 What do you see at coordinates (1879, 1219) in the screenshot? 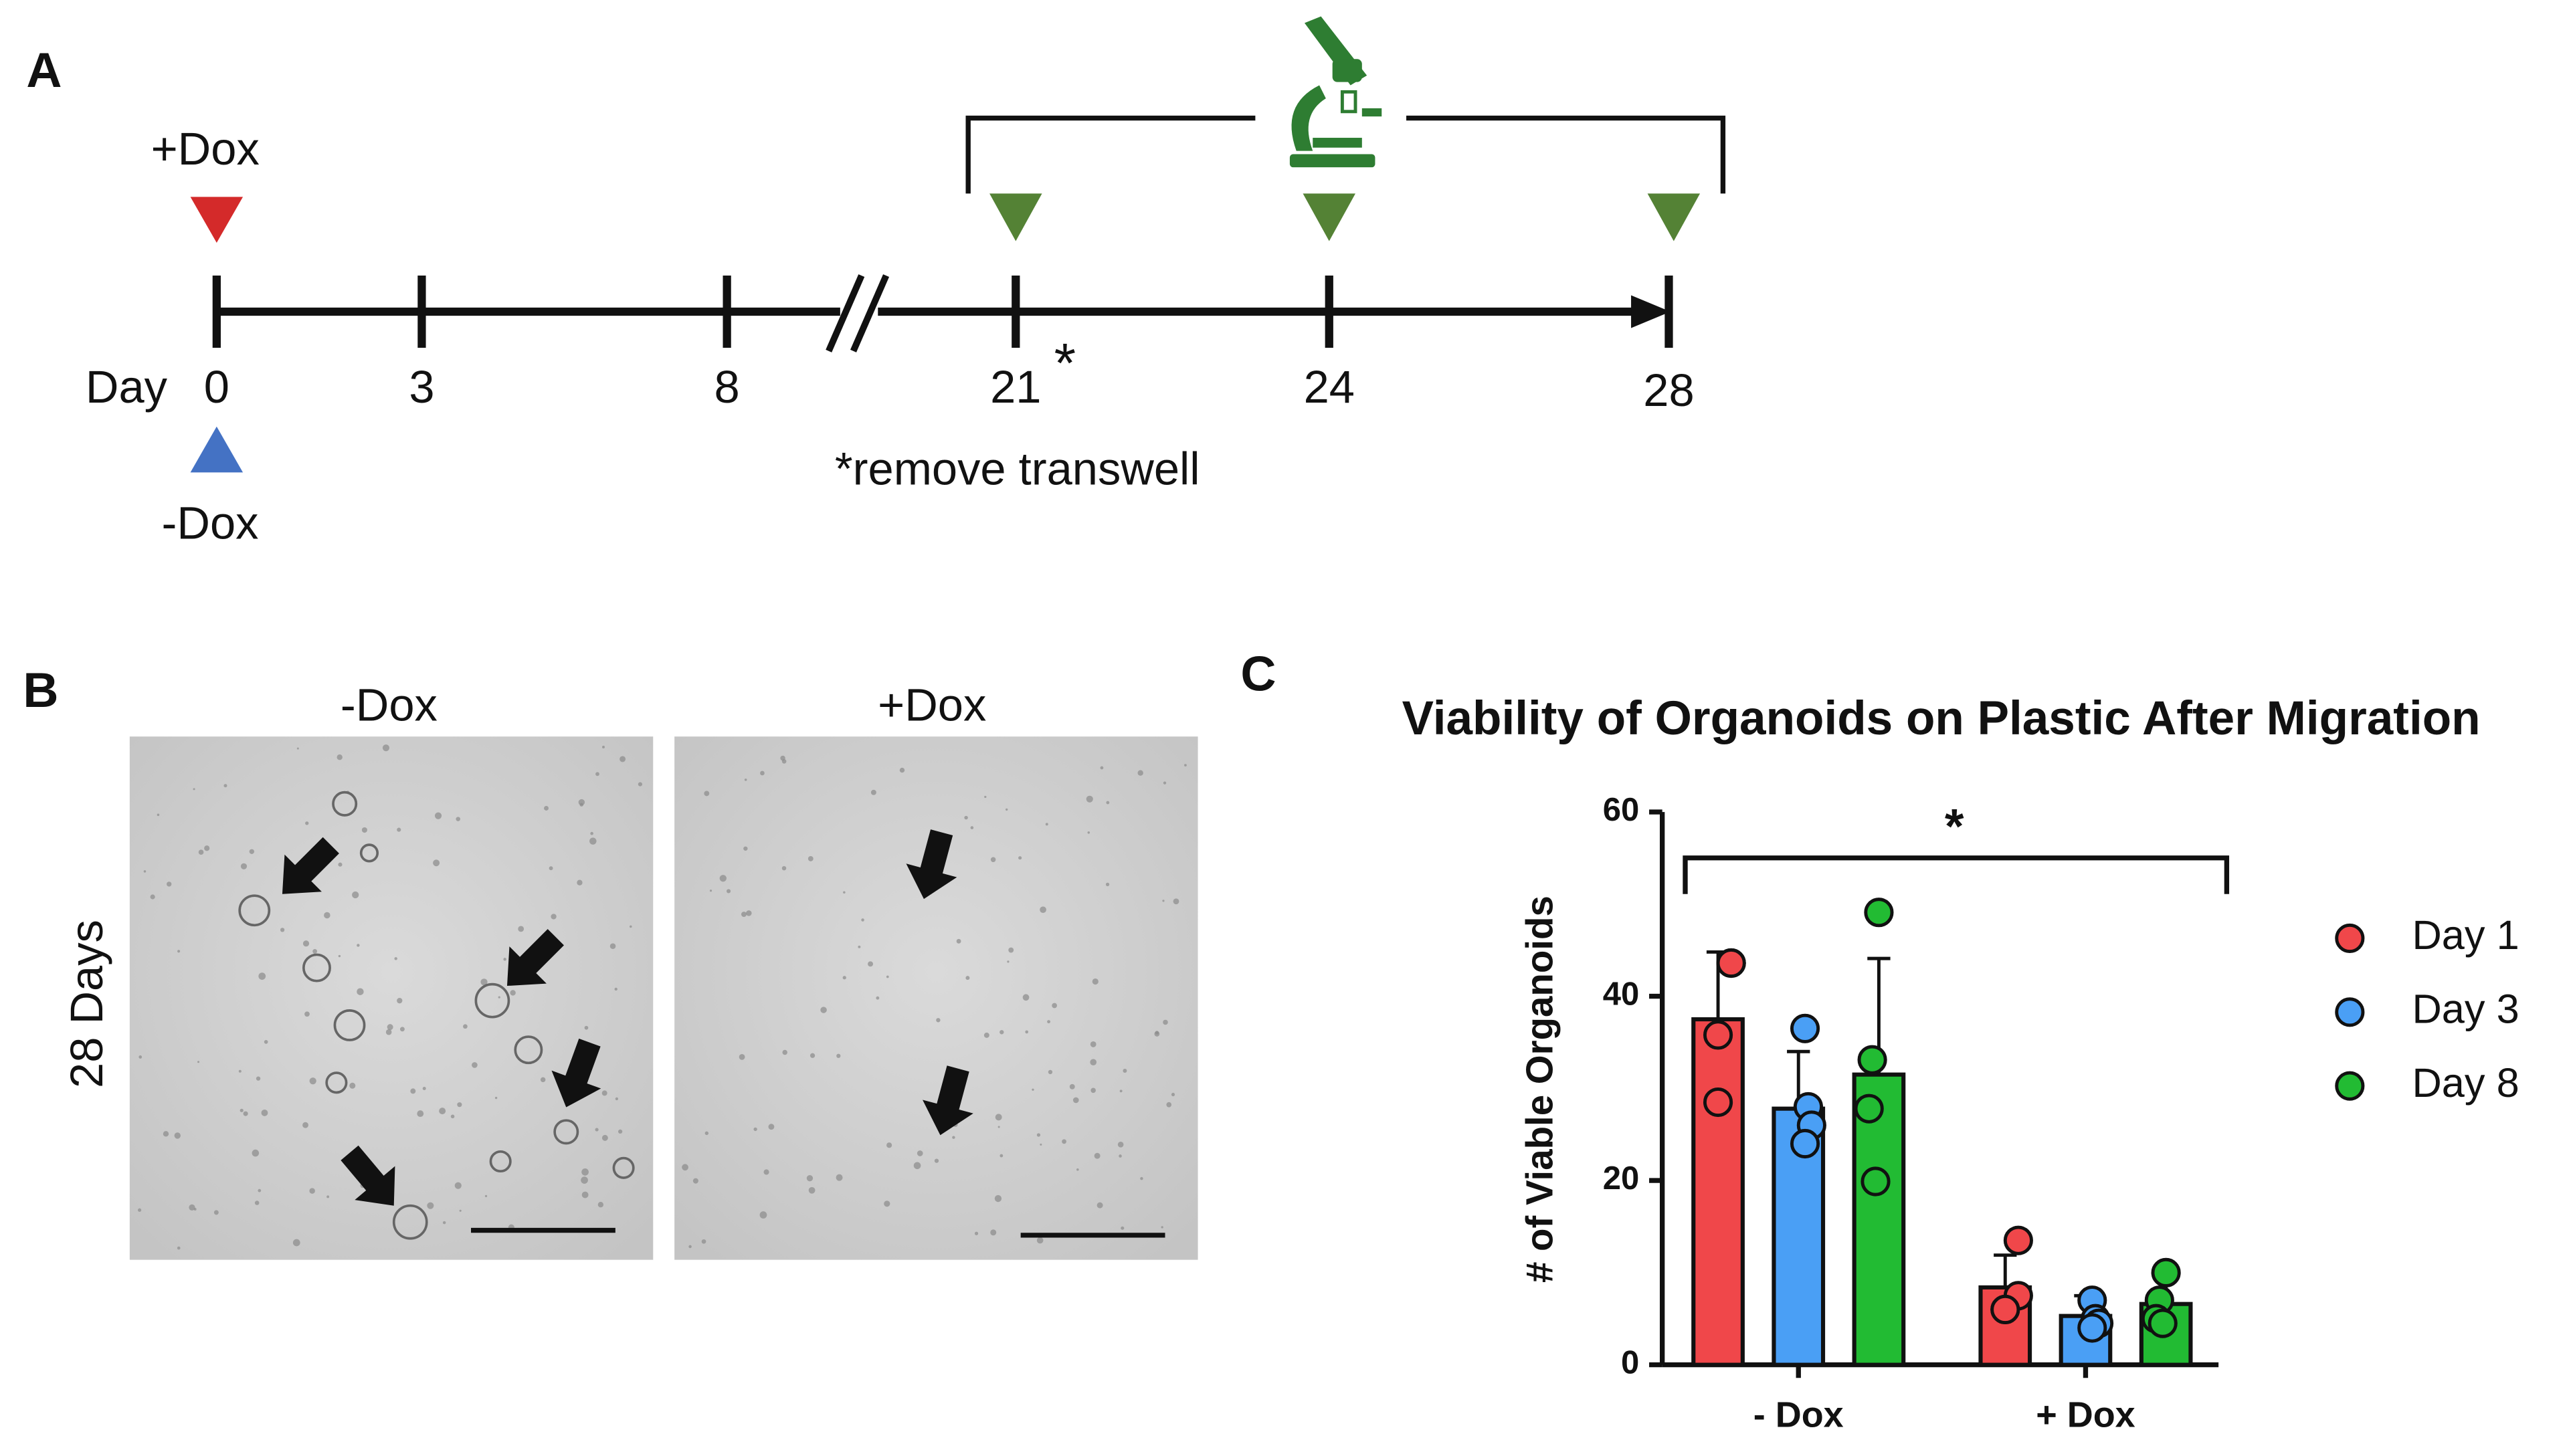
I see `bar` at bounding box center [1879, 1219].